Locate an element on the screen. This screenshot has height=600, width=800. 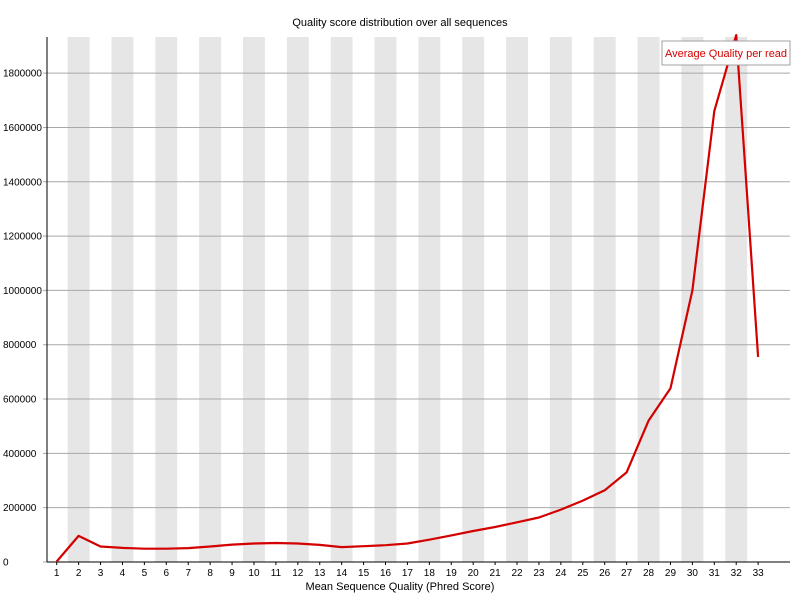
x-tick-label: 30 is located at coordinates (693, 573).